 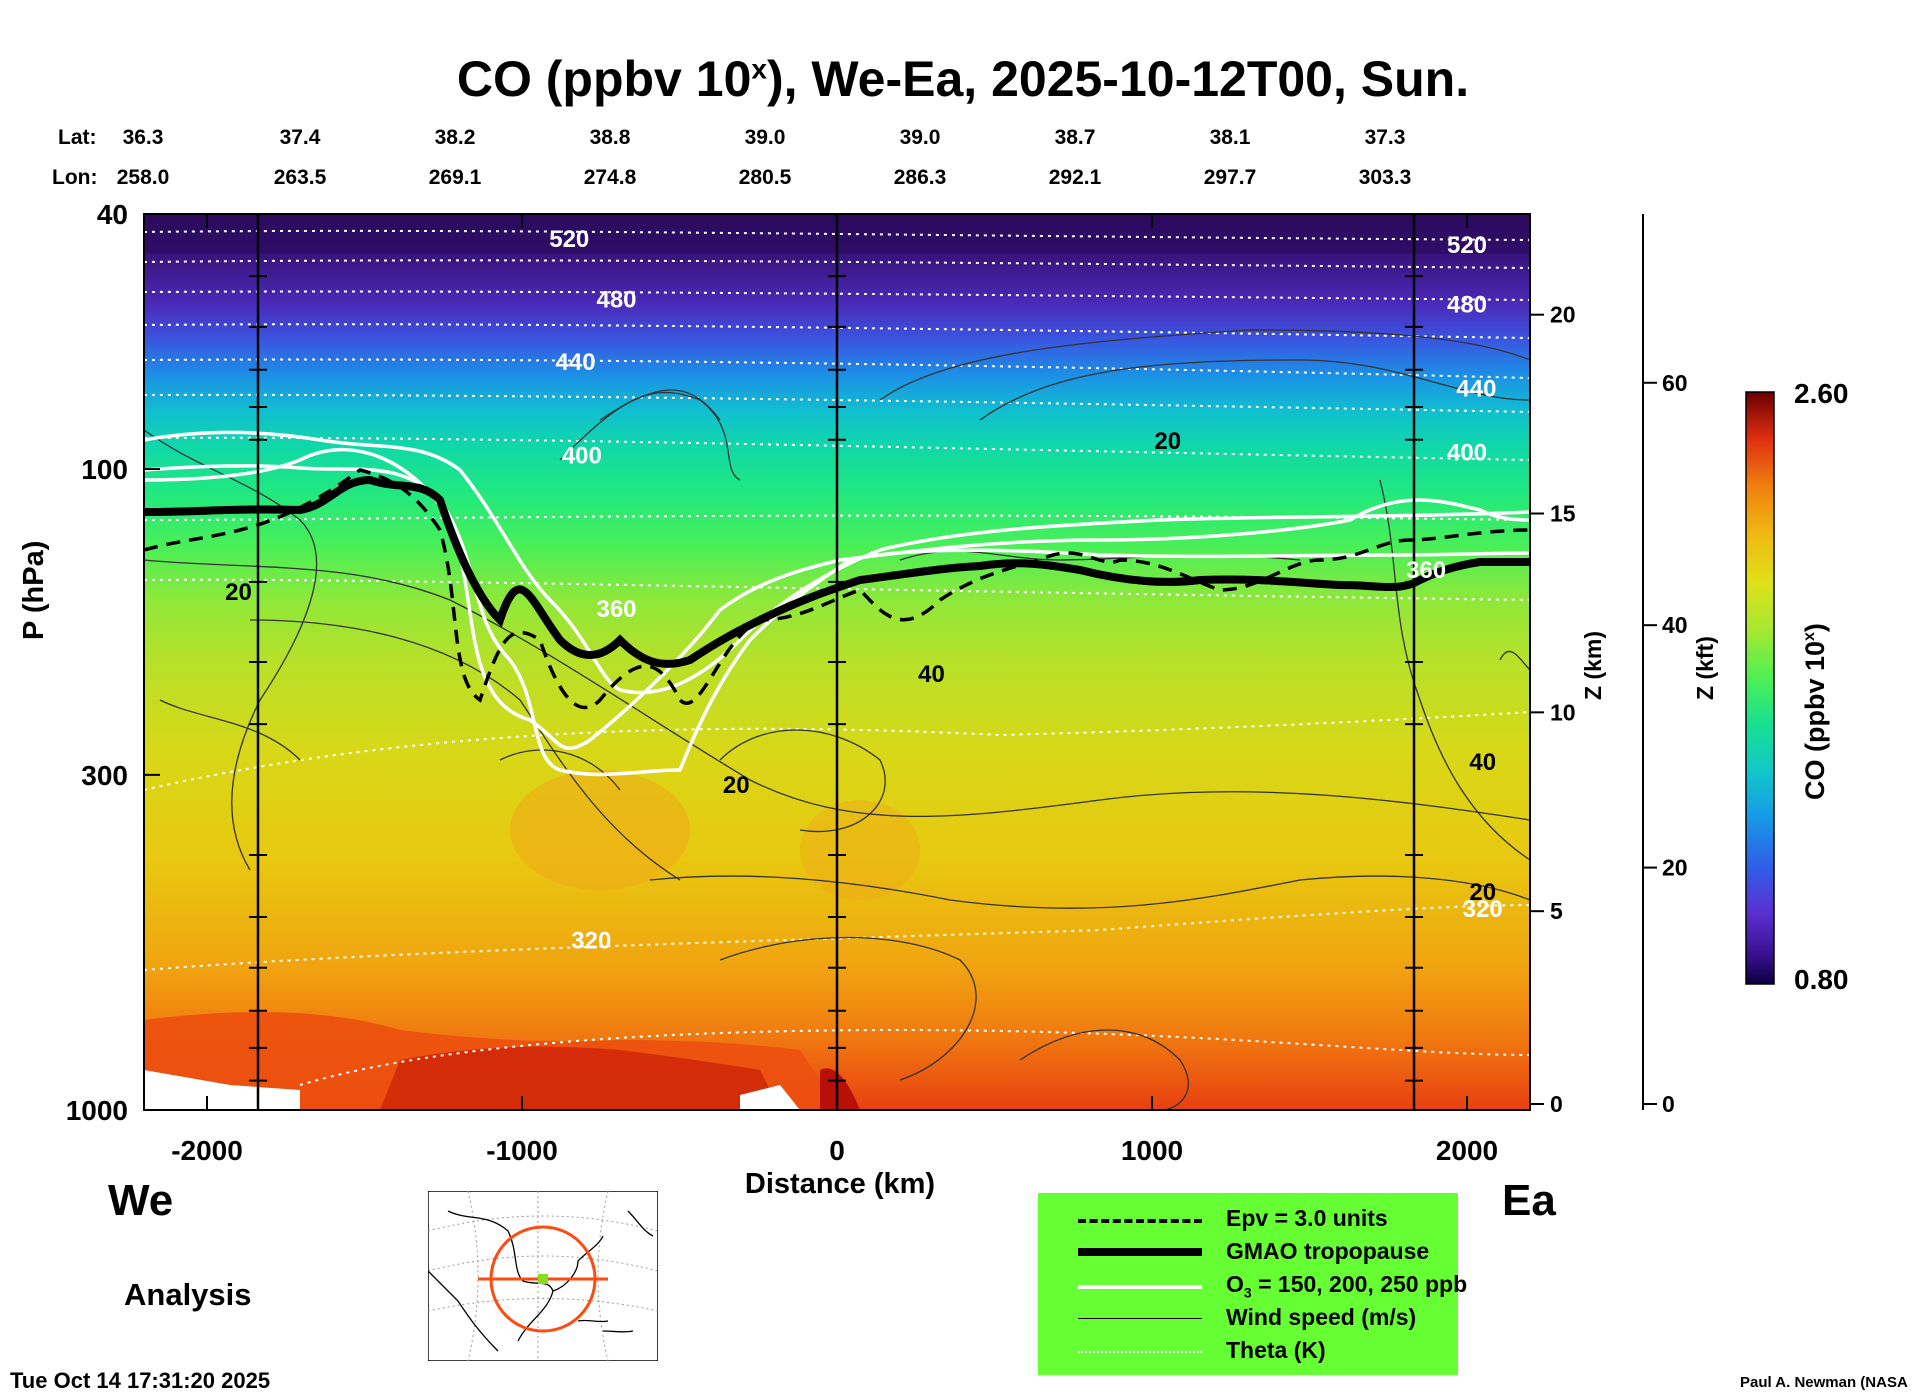 I want to click on inset-map, so click(x=543, y=1276).